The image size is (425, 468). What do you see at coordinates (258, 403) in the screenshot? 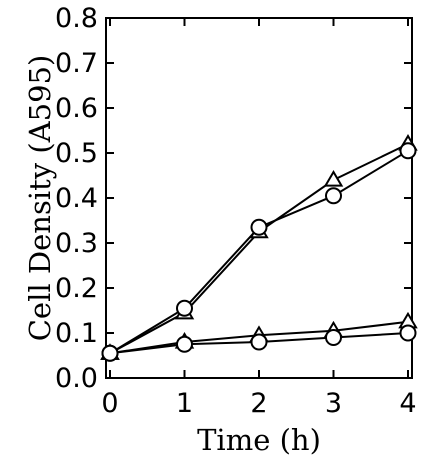
I see `x-tick-label: 2` at bounding box center [258, 403].